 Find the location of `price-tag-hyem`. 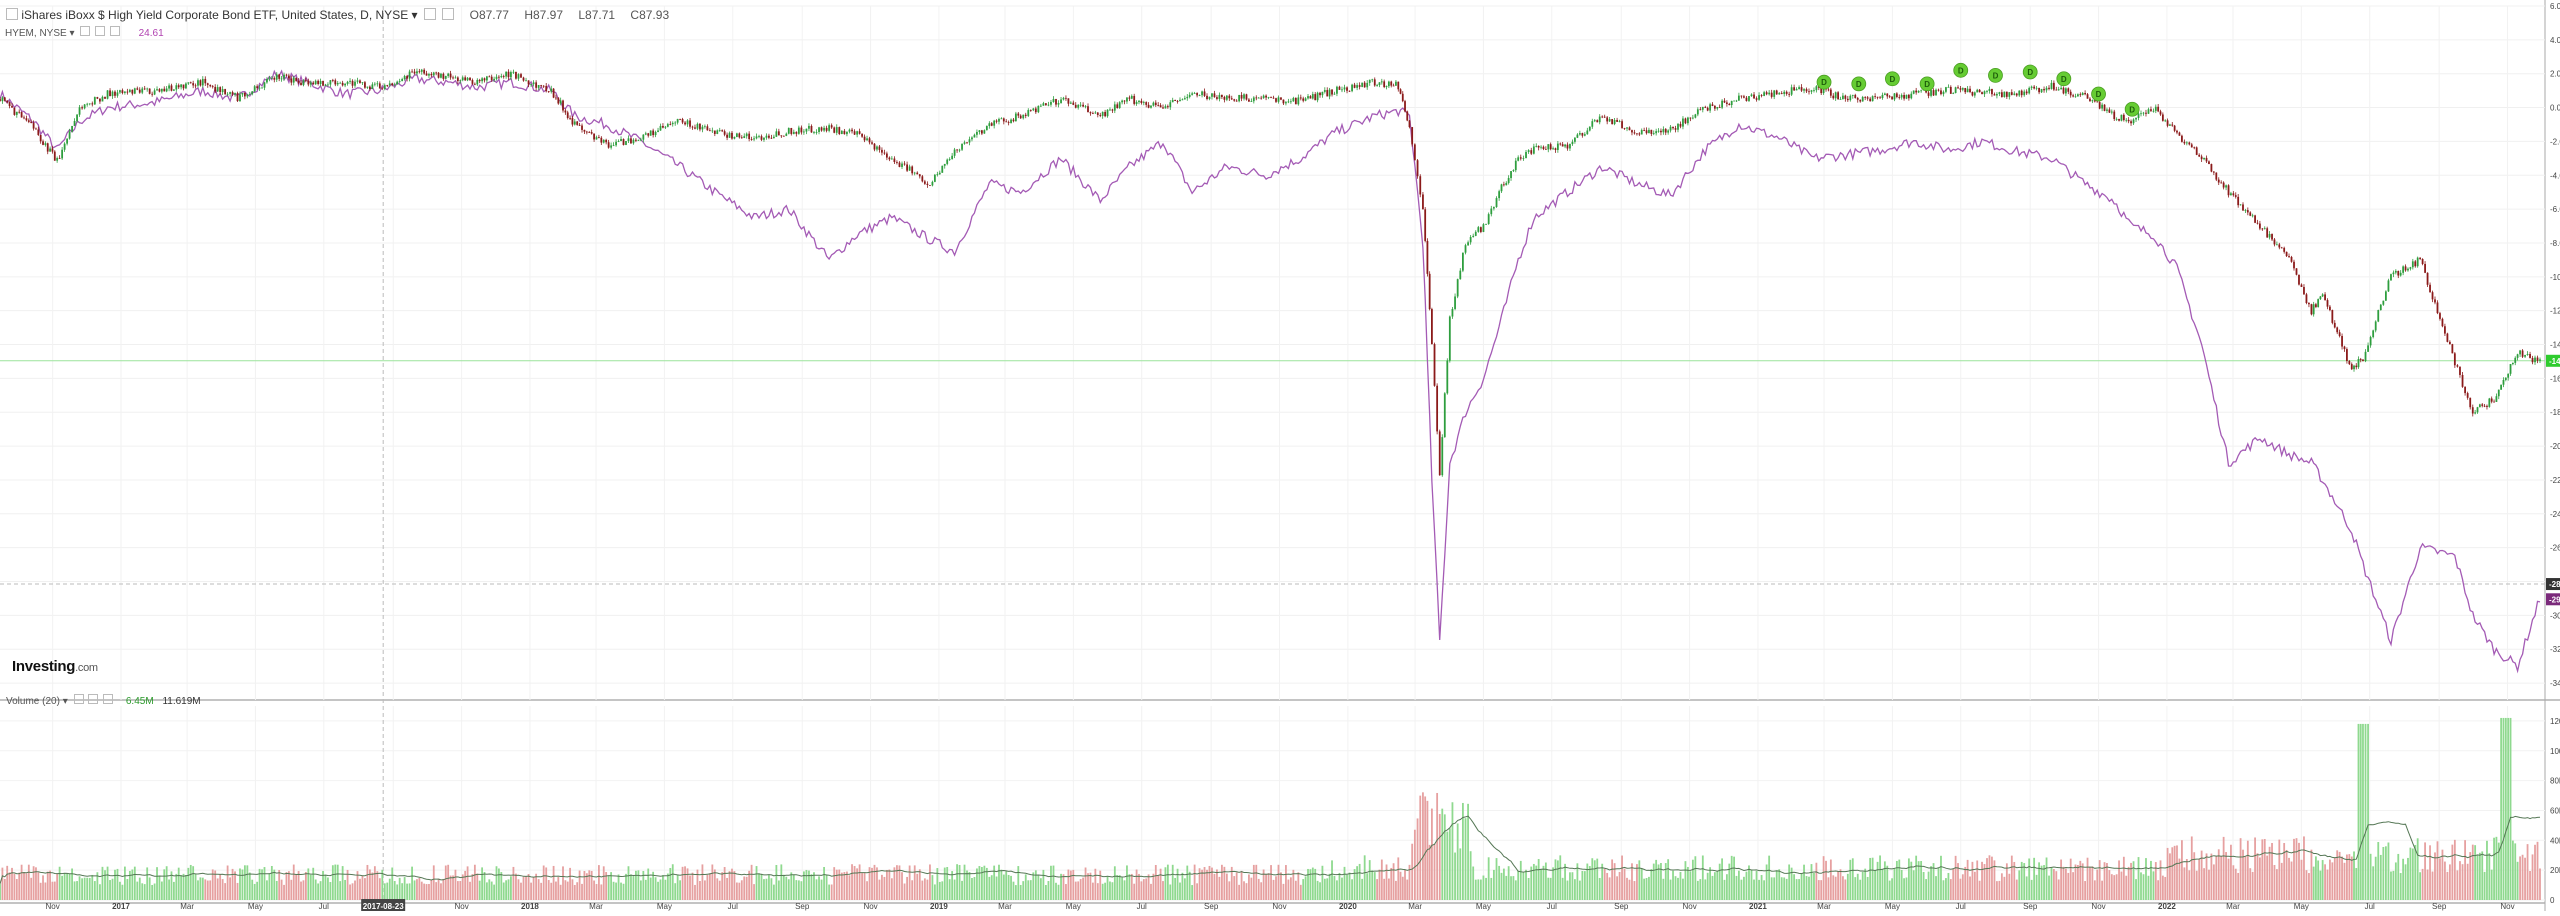

price-tag-hyem is located at coordinates (2553, 599).